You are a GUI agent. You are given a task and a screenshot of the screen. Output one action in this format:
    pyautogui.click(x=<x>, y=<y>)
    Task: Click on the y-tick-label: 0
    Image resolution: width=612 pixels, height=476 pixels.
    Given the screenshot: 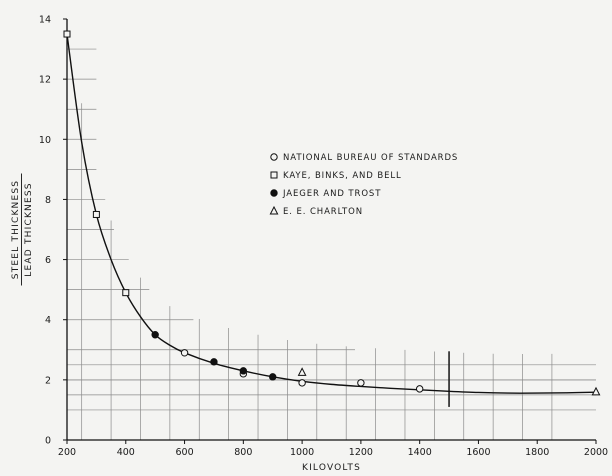 What is the action you would take?
    pyautogui.click(x=48, y=441)
    